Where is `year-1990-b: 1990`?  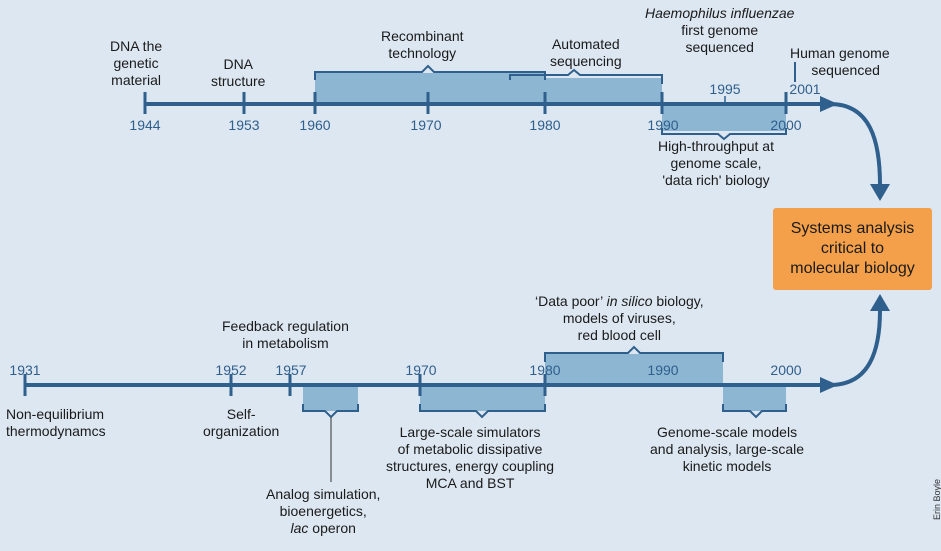 year-1990-b: 1990 is located at coordinates (663, 370).